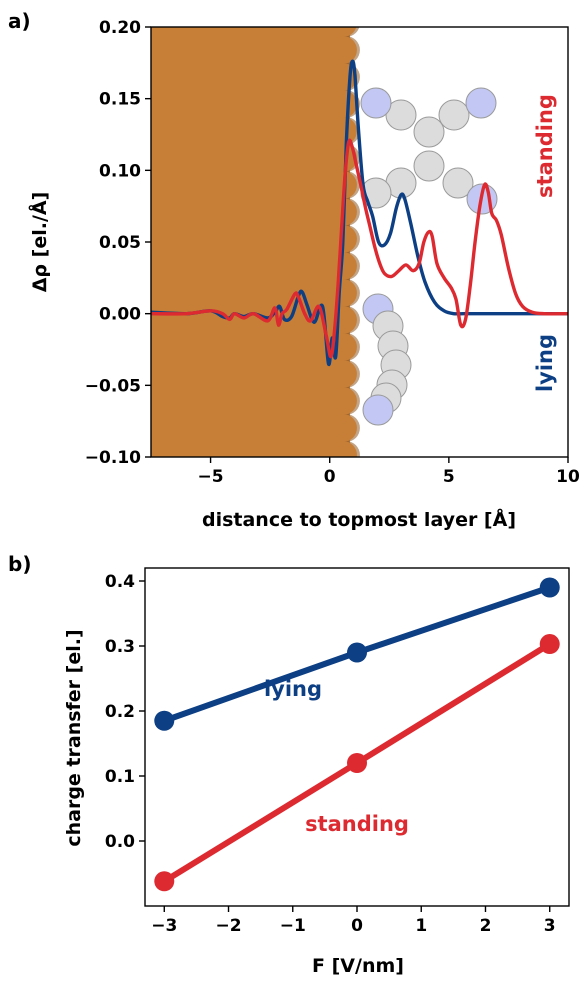 This screenshot has height=982, width=581. Describe the element at coordinates (250, 242) in the screenshot. I see `metal-slab` at that location.